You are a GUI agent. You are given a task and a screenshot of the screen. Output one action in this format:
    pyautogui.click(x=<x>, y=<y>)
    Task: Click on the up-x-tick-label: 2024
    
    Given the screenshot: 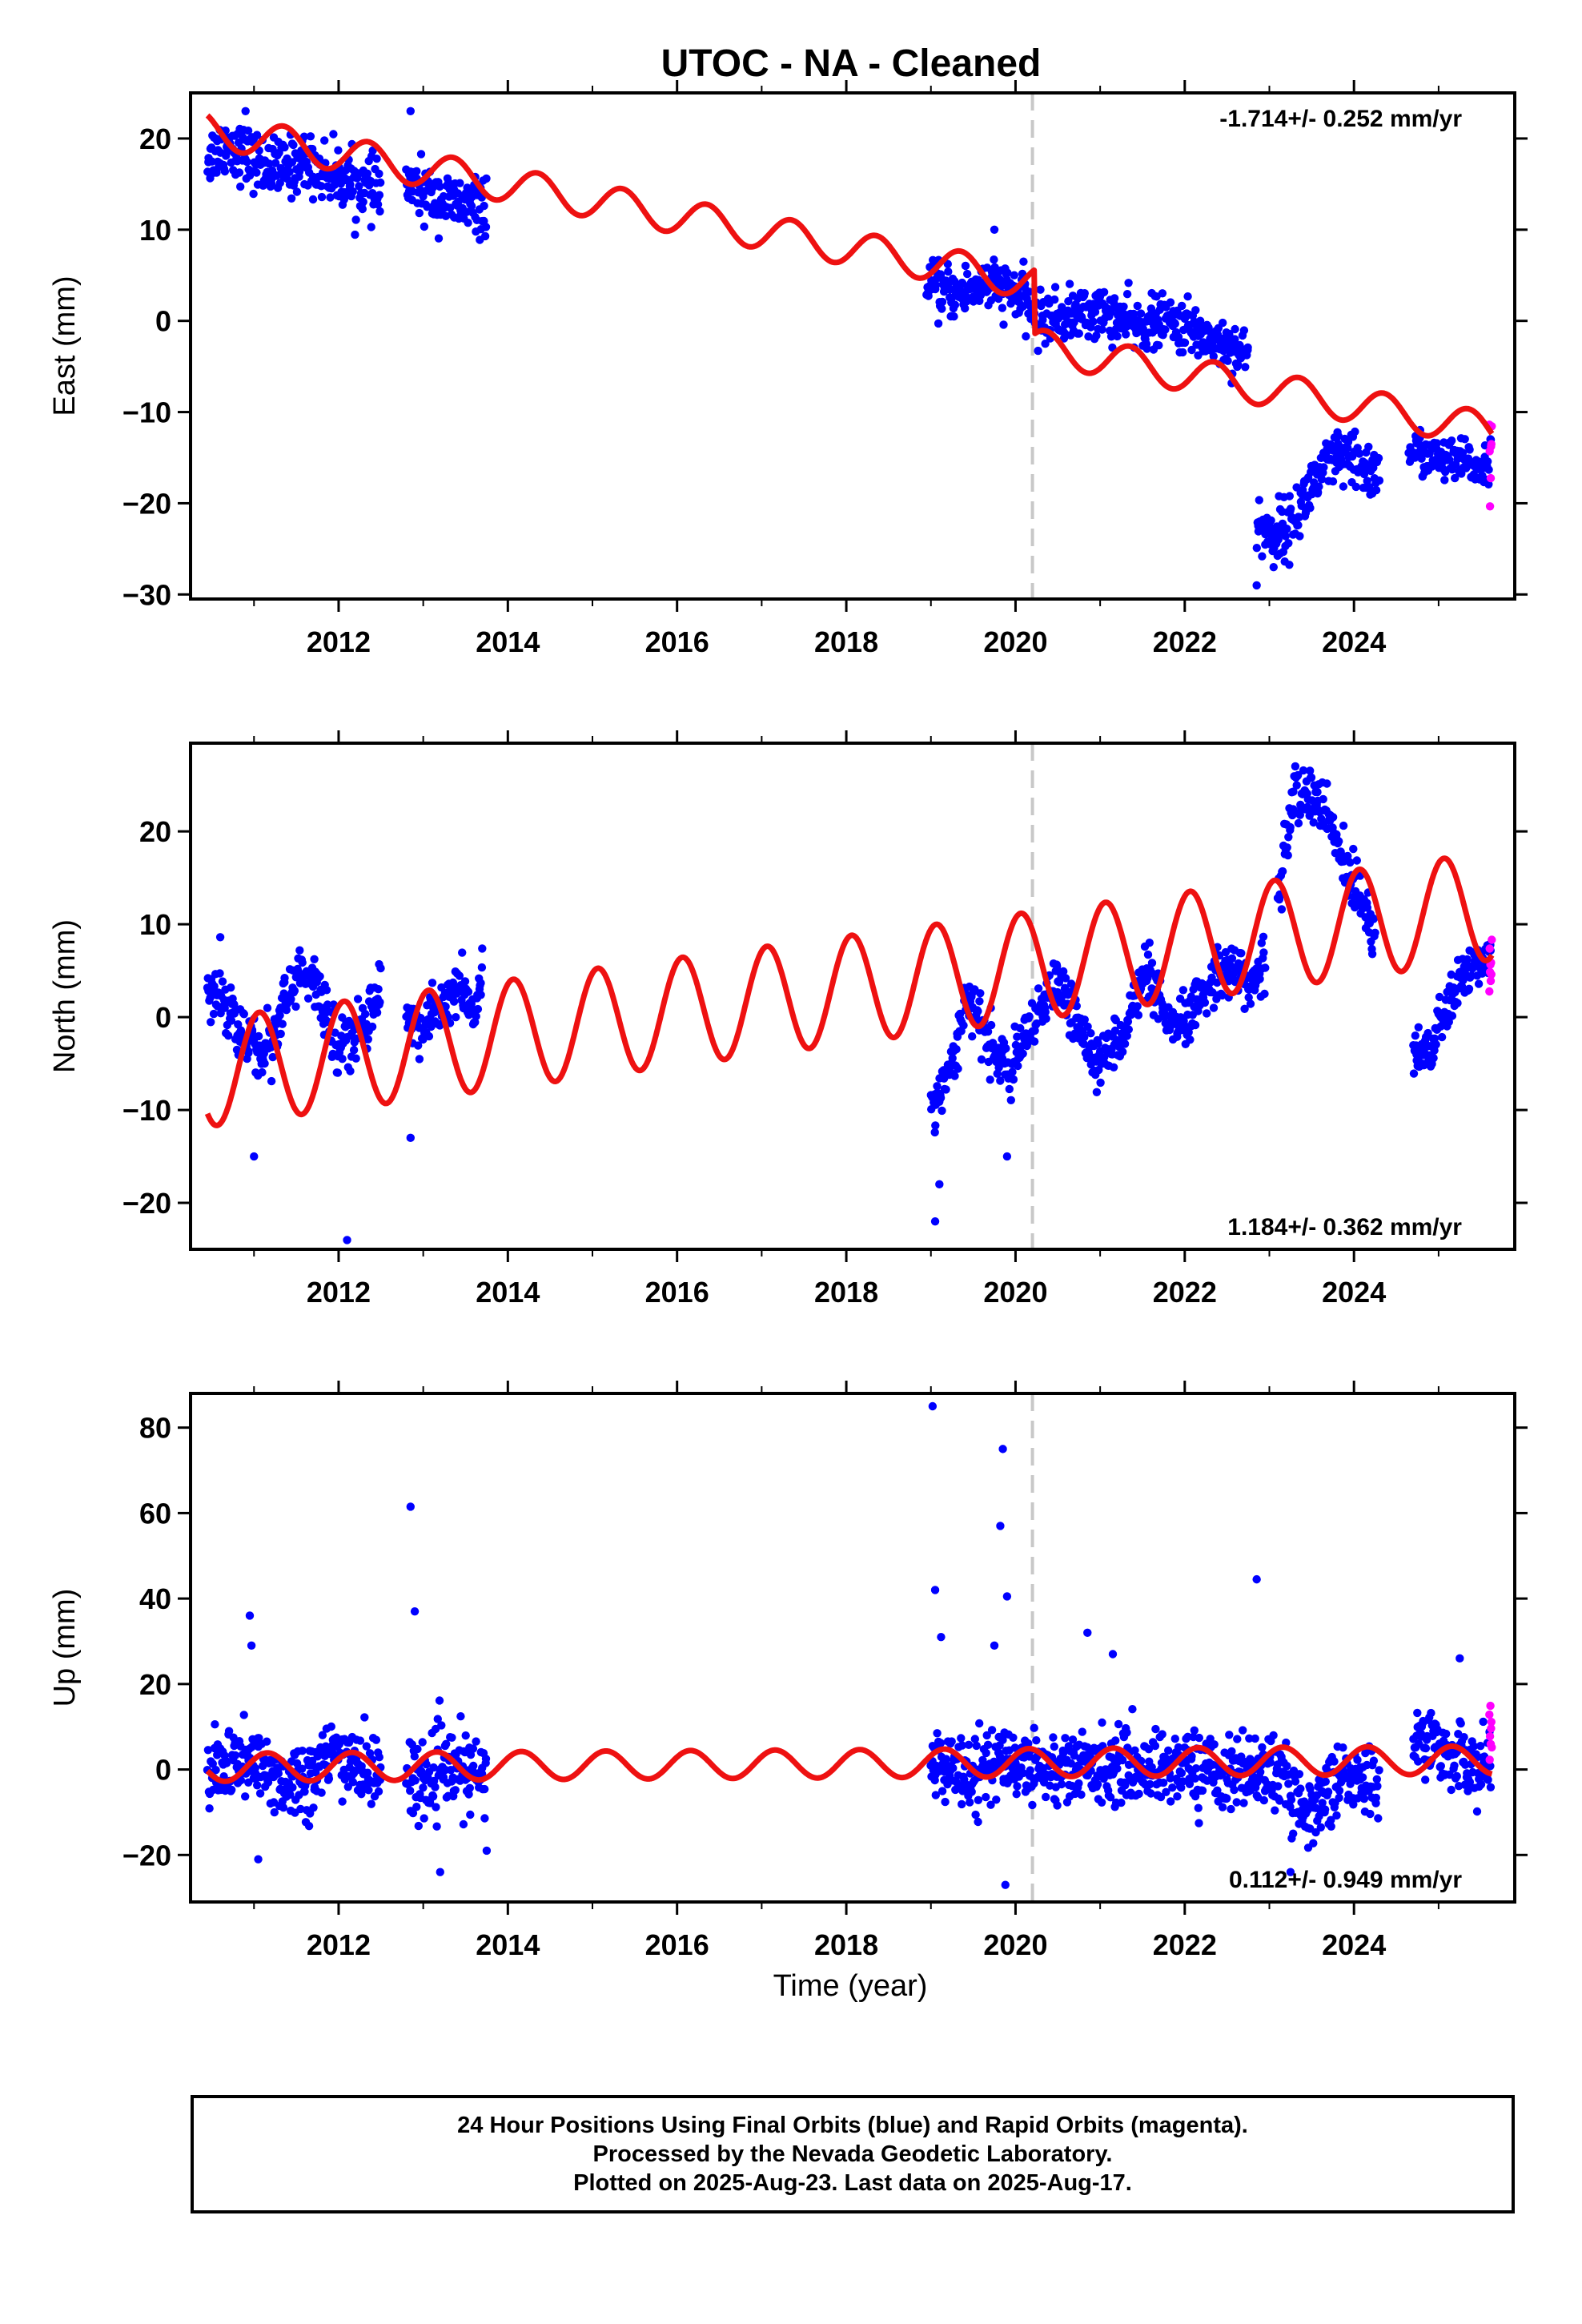 What is the action you would take?
    pyautogui.click(x=1354, y=1944)
    